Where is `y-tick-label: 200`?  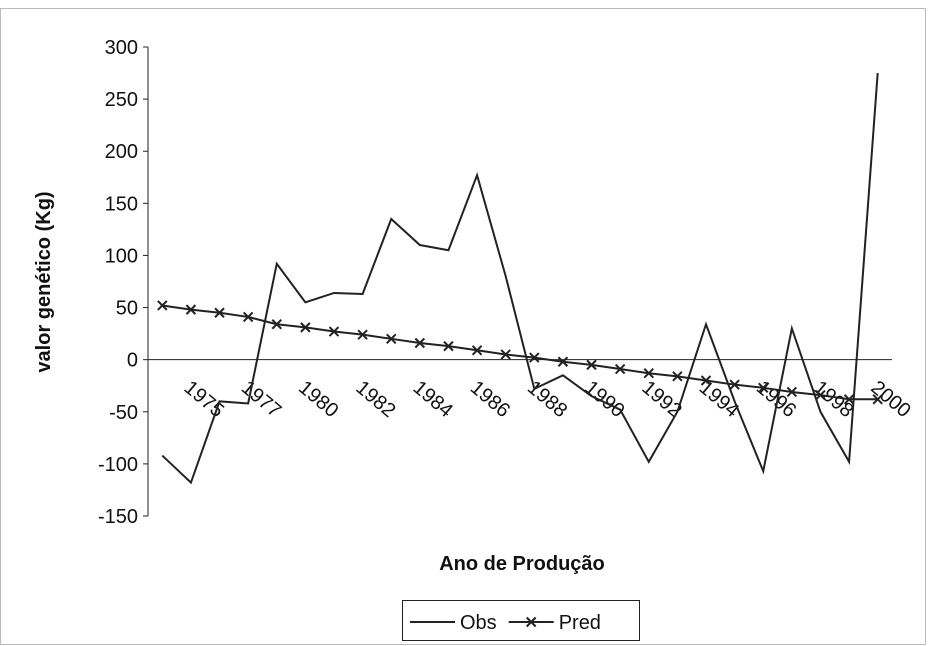
y-tick-label: 200 is located at coordinates (121, 152).